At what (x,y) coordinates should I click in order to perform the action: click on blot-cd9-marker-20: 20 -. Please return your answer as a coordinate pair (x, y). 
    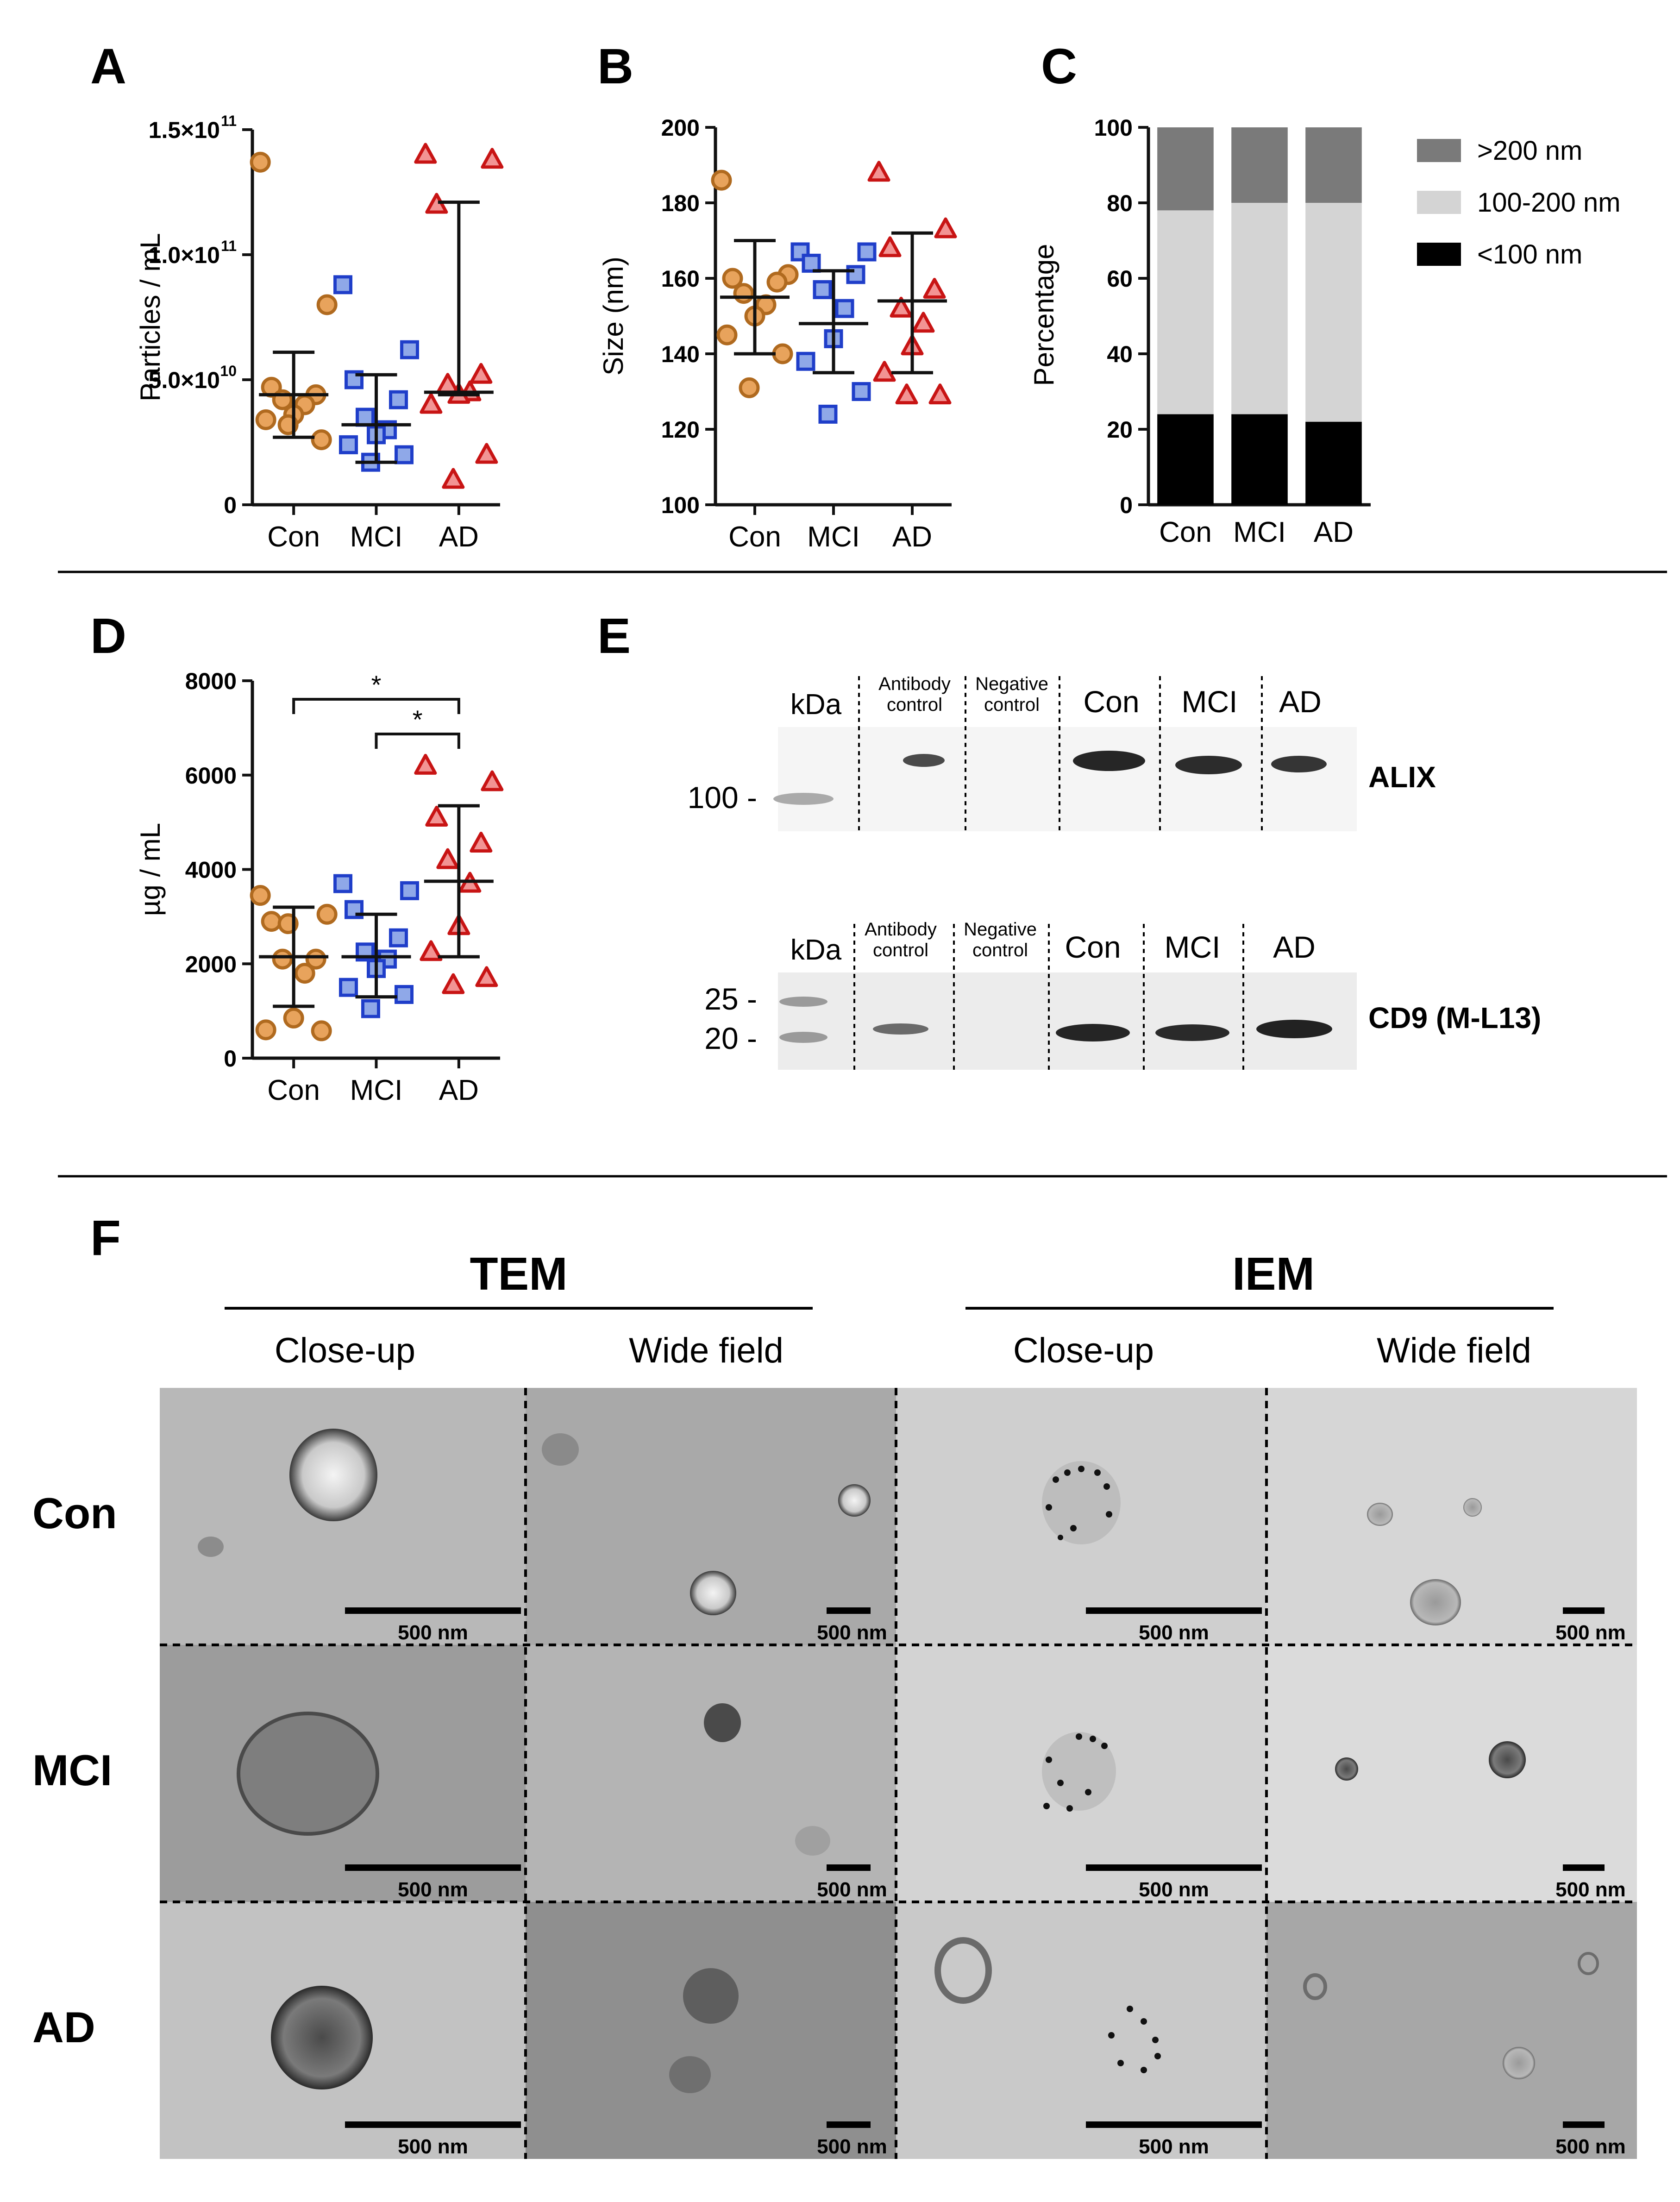
    Looking at the image, I should click on (730, 1038).